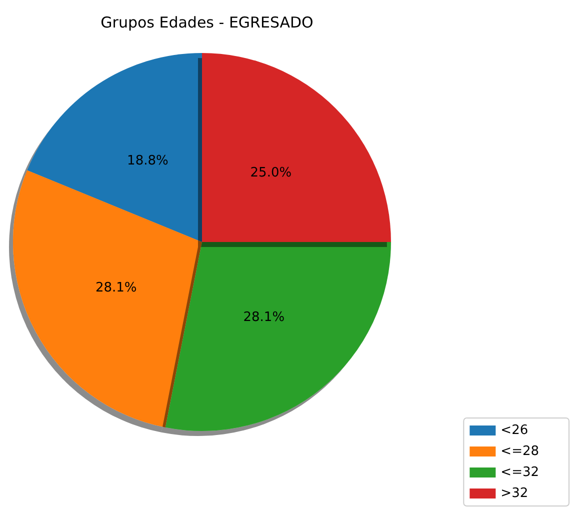 The image size is (571, 508). Describe the element at coordinates (514, 493) in the screenshot. I see `legend-label: >32` at that location.